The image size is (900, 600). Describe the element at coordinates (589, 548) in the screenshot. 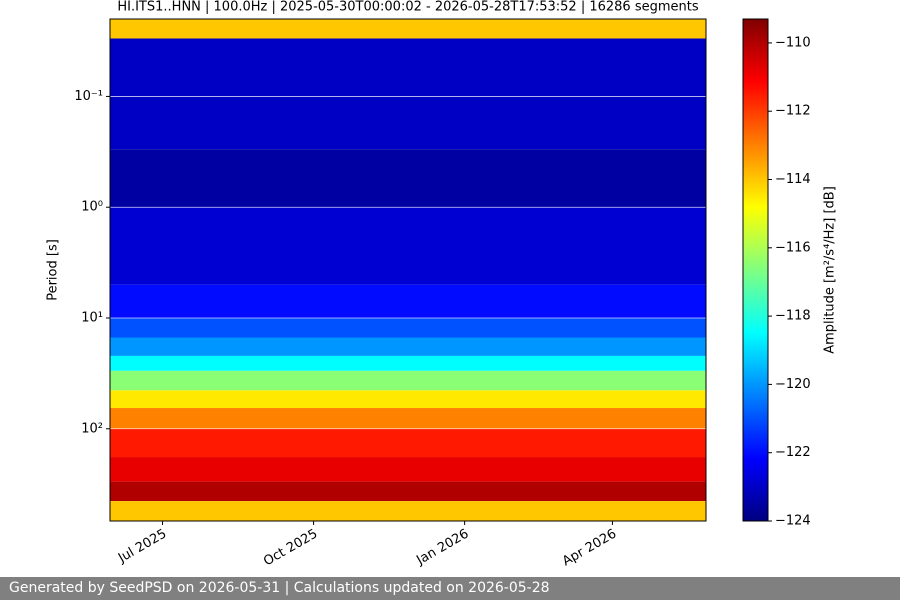

I see `x-tick-label: Apr 2026` at that location.